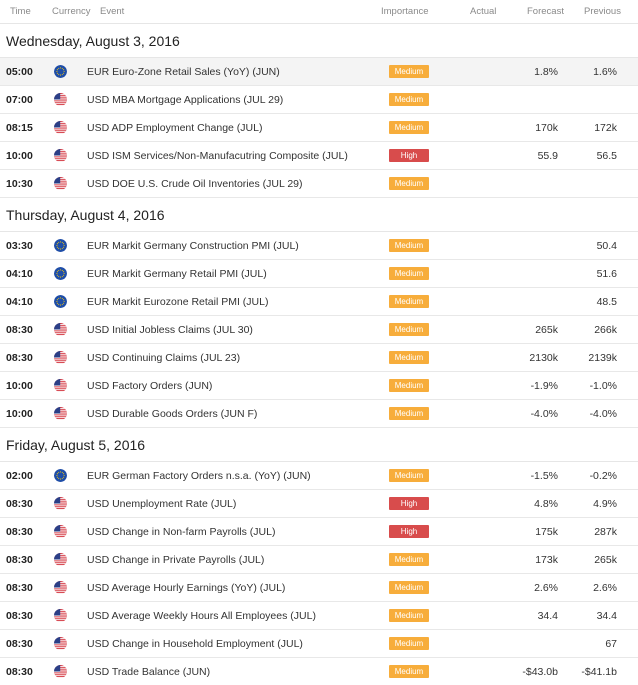  What do you see at coordinates (605, 588) in the screenshot?
I see `previous-value: 2.6%` at bounding box center [605, 588].